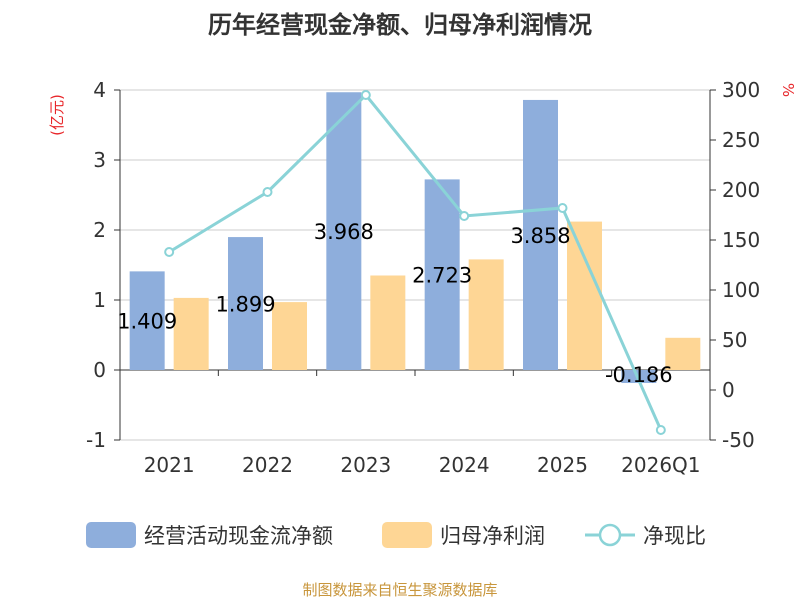 The height and width of the screenshot is (600, 800). What do you see at coordinates (741, 140) in the screenshot?
I see `right-tick-label: 250` at bounding box center [741, 140].